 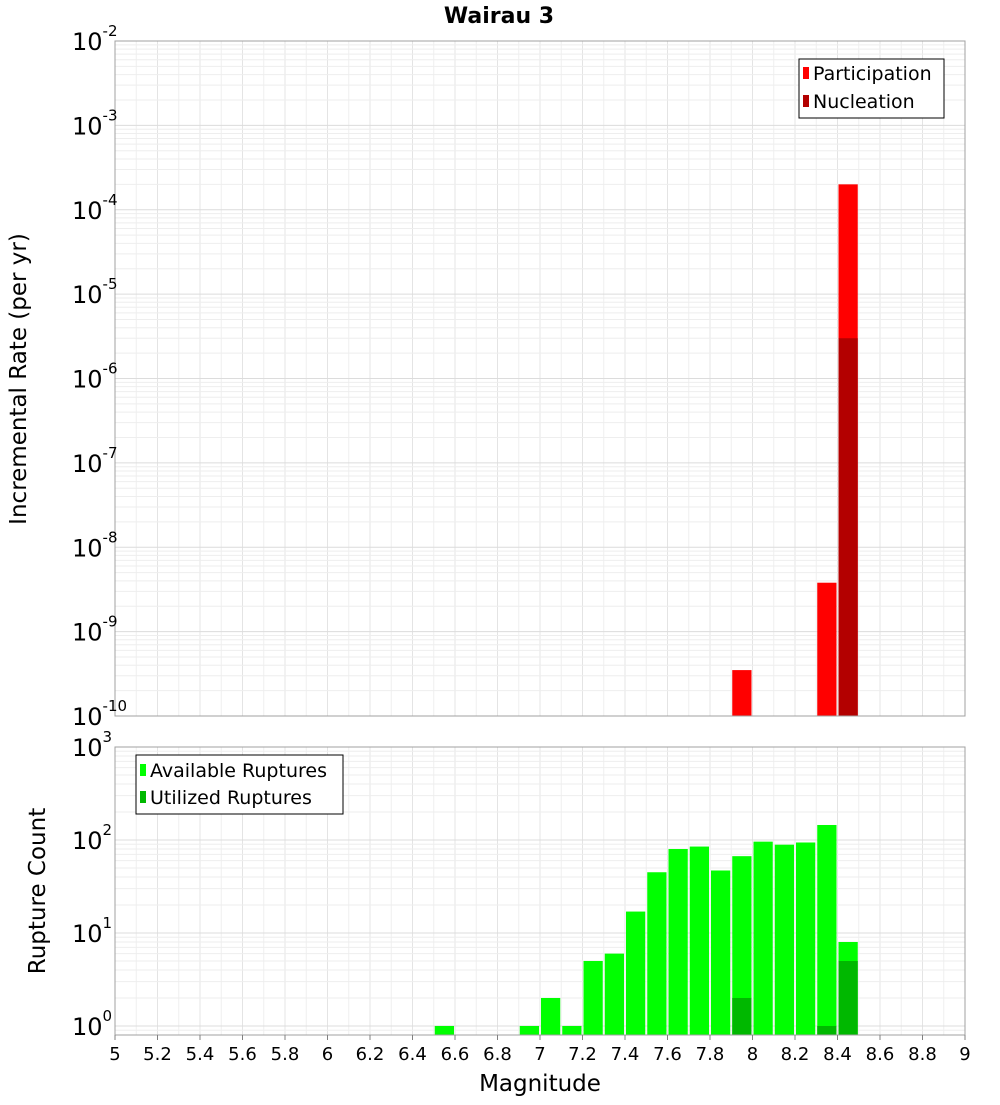 I want to click on legend-swatch-available-ruptures, so click(x=143, y=770).